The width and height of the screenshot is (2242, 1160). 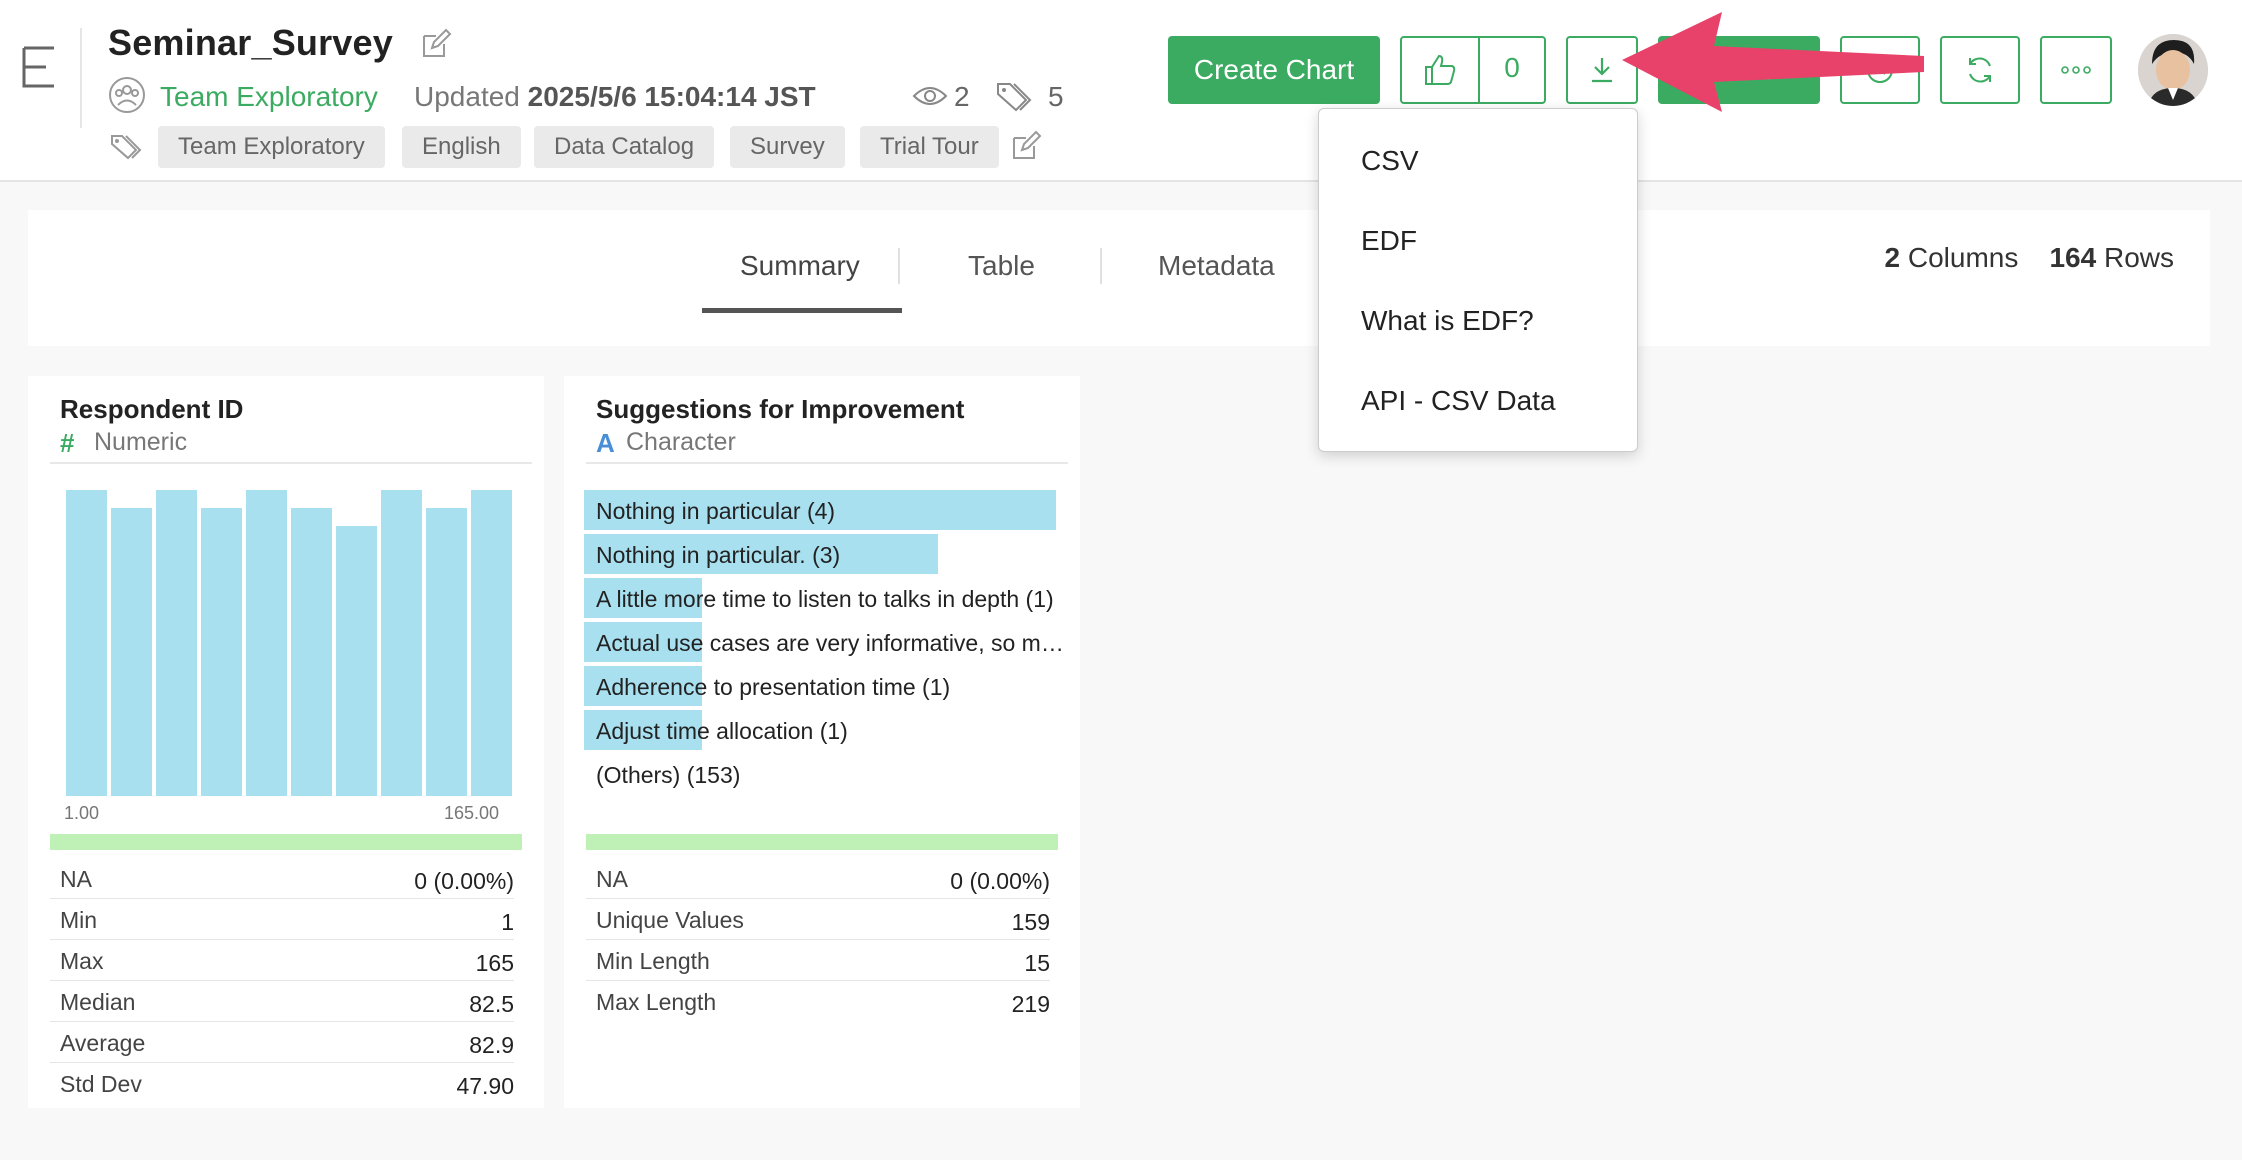 What do you see at coordinates (101, 1084) in the screenshot?
I see `stat-label: Std Dev` at bounding box center [101, 1084].